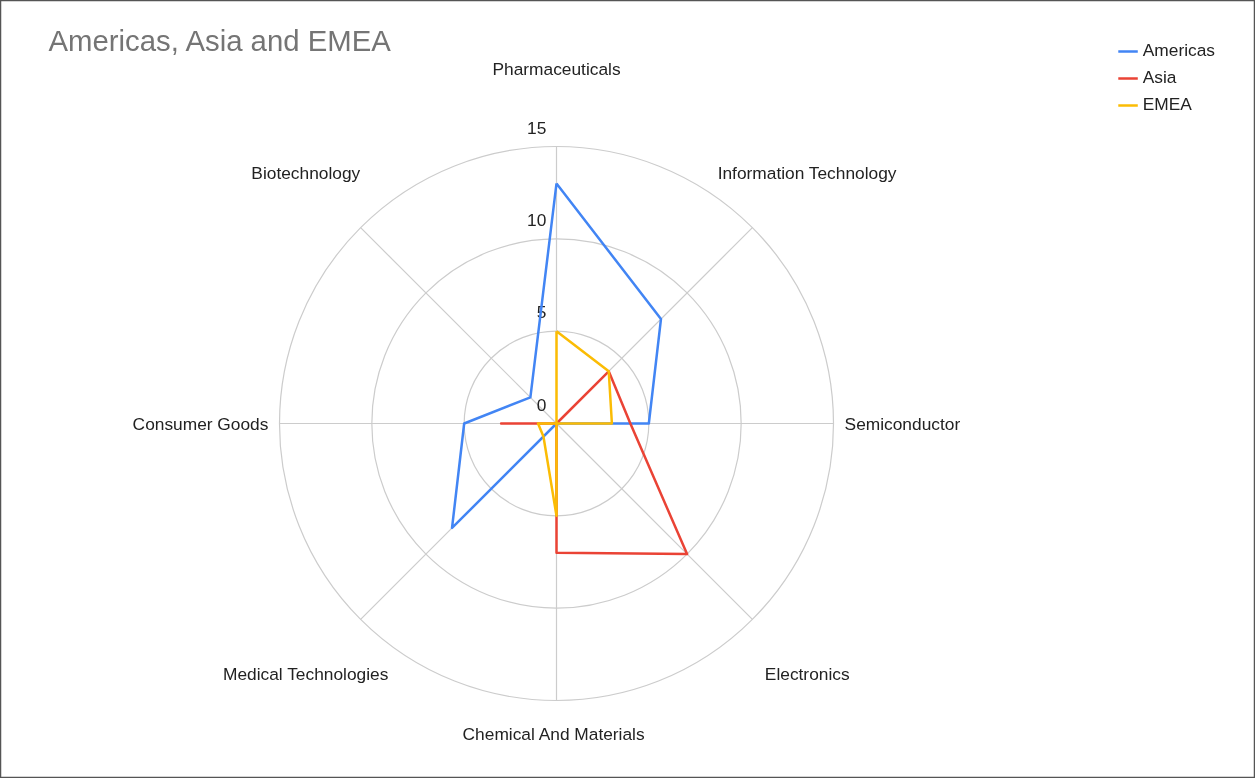  What do you see at coordinates (1178, 50) in the screenshot?
I see `legend-label: Americas` at bounding box center [1178, 50].